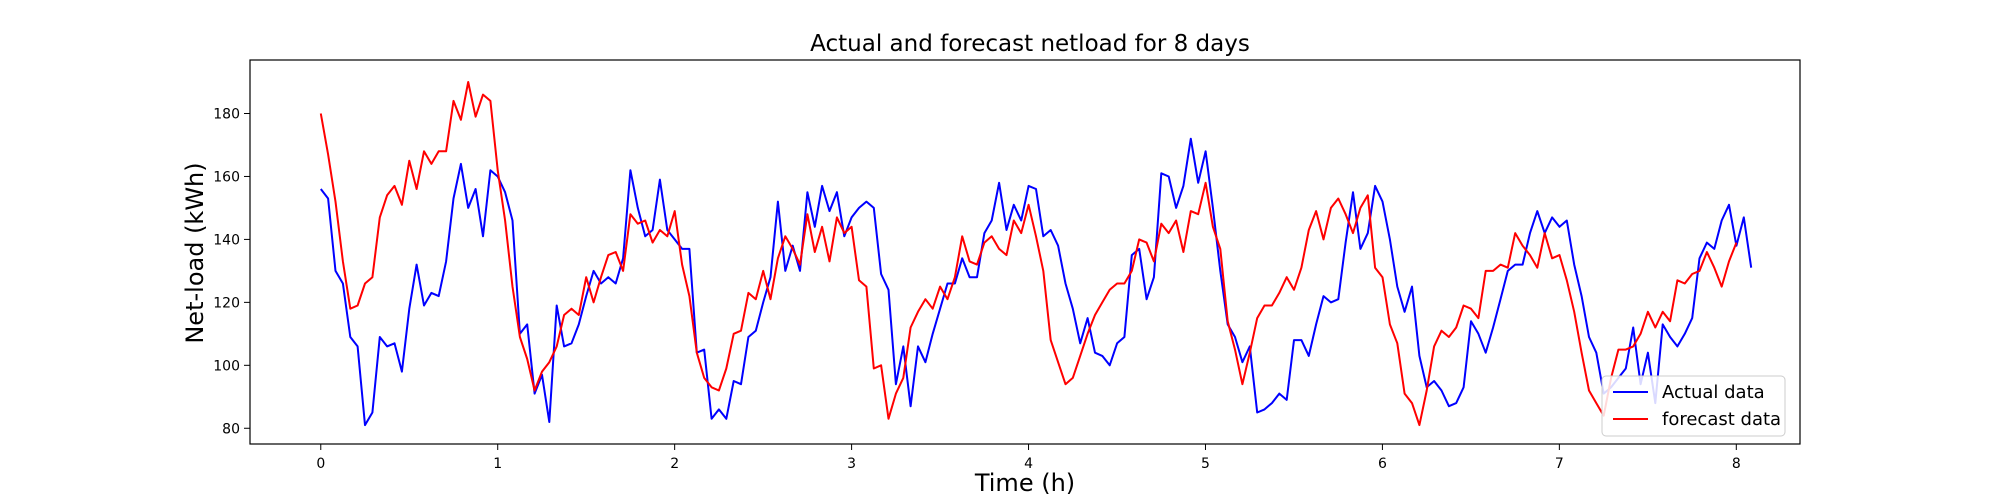  I want to click on x-tick-label: 2, so click(674, 464).